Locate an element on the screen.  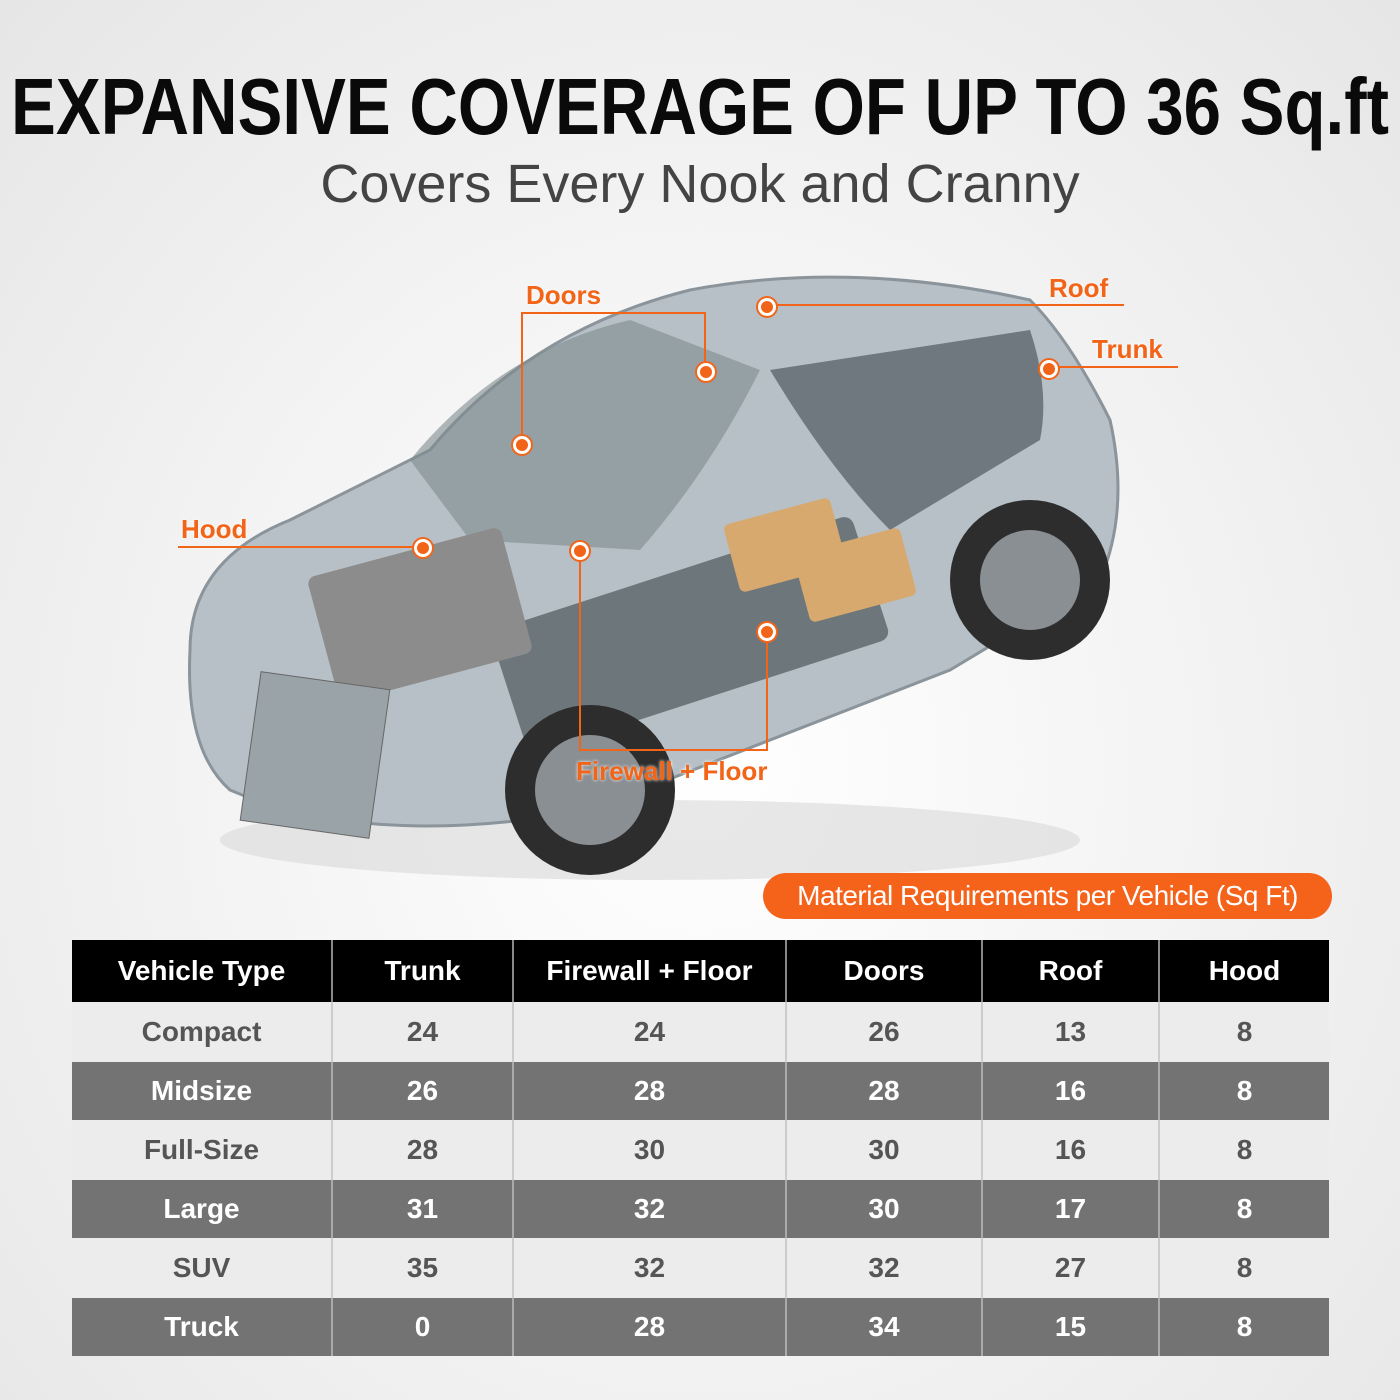
value-cell: 13 is located at coordinates (1070, 1032).